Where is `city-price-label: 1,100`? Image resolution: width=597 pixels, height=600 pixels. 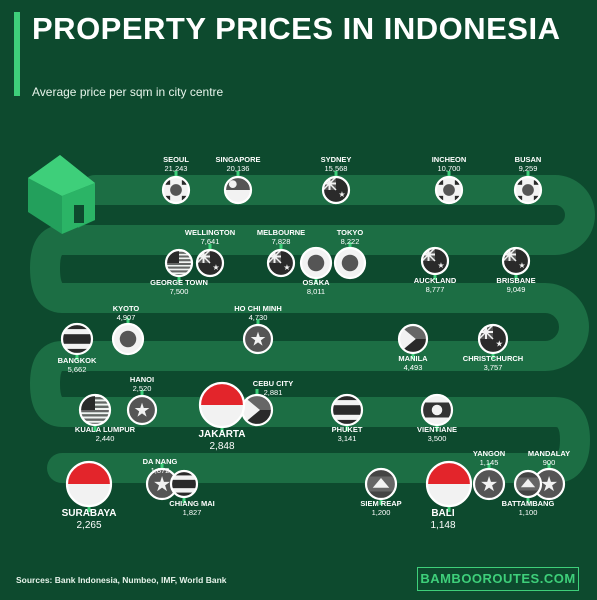 city-price-label: 1,100 is located at coordinates (528, 512).